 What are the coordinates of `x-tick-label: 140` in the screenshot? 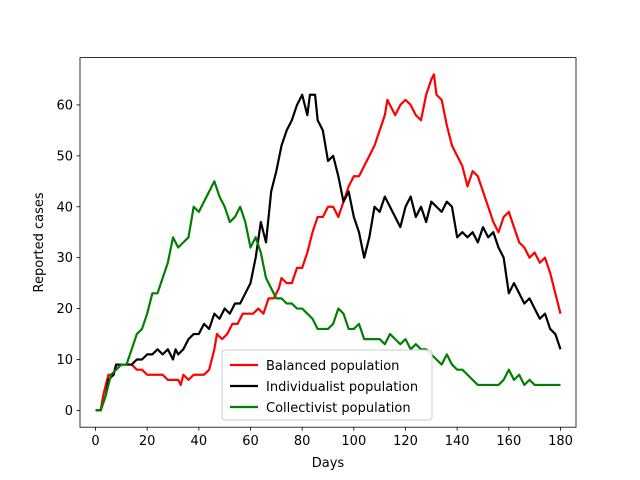 It's located at (457, 441).